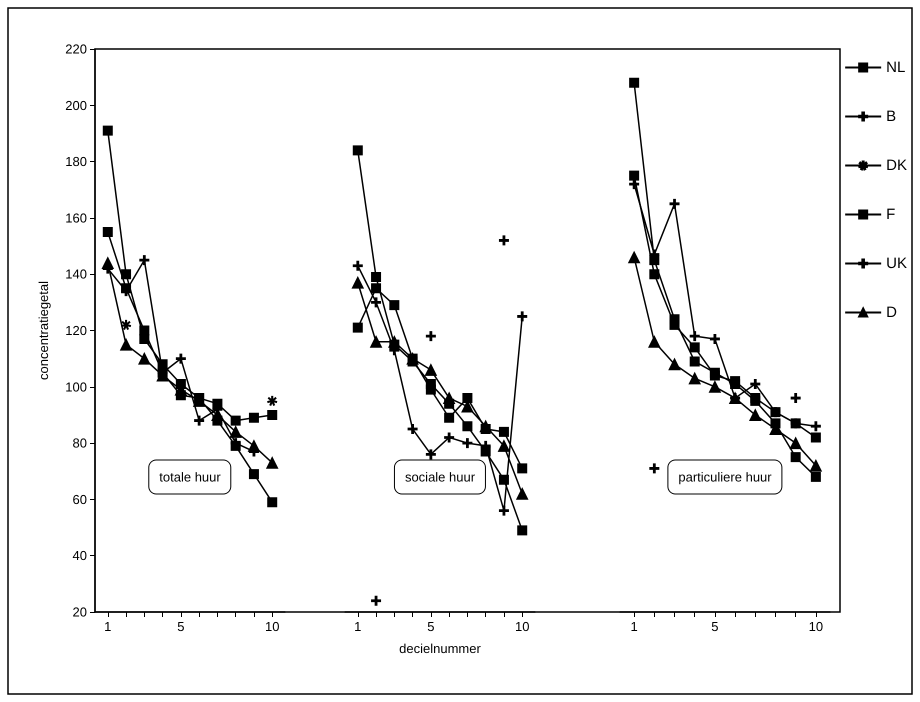 This screenshot has width=920, height=702. What do you see at coordinates (76, 49) in the screenshot?
I see `y-tick-label: 220` at bounding box center [76, 49].